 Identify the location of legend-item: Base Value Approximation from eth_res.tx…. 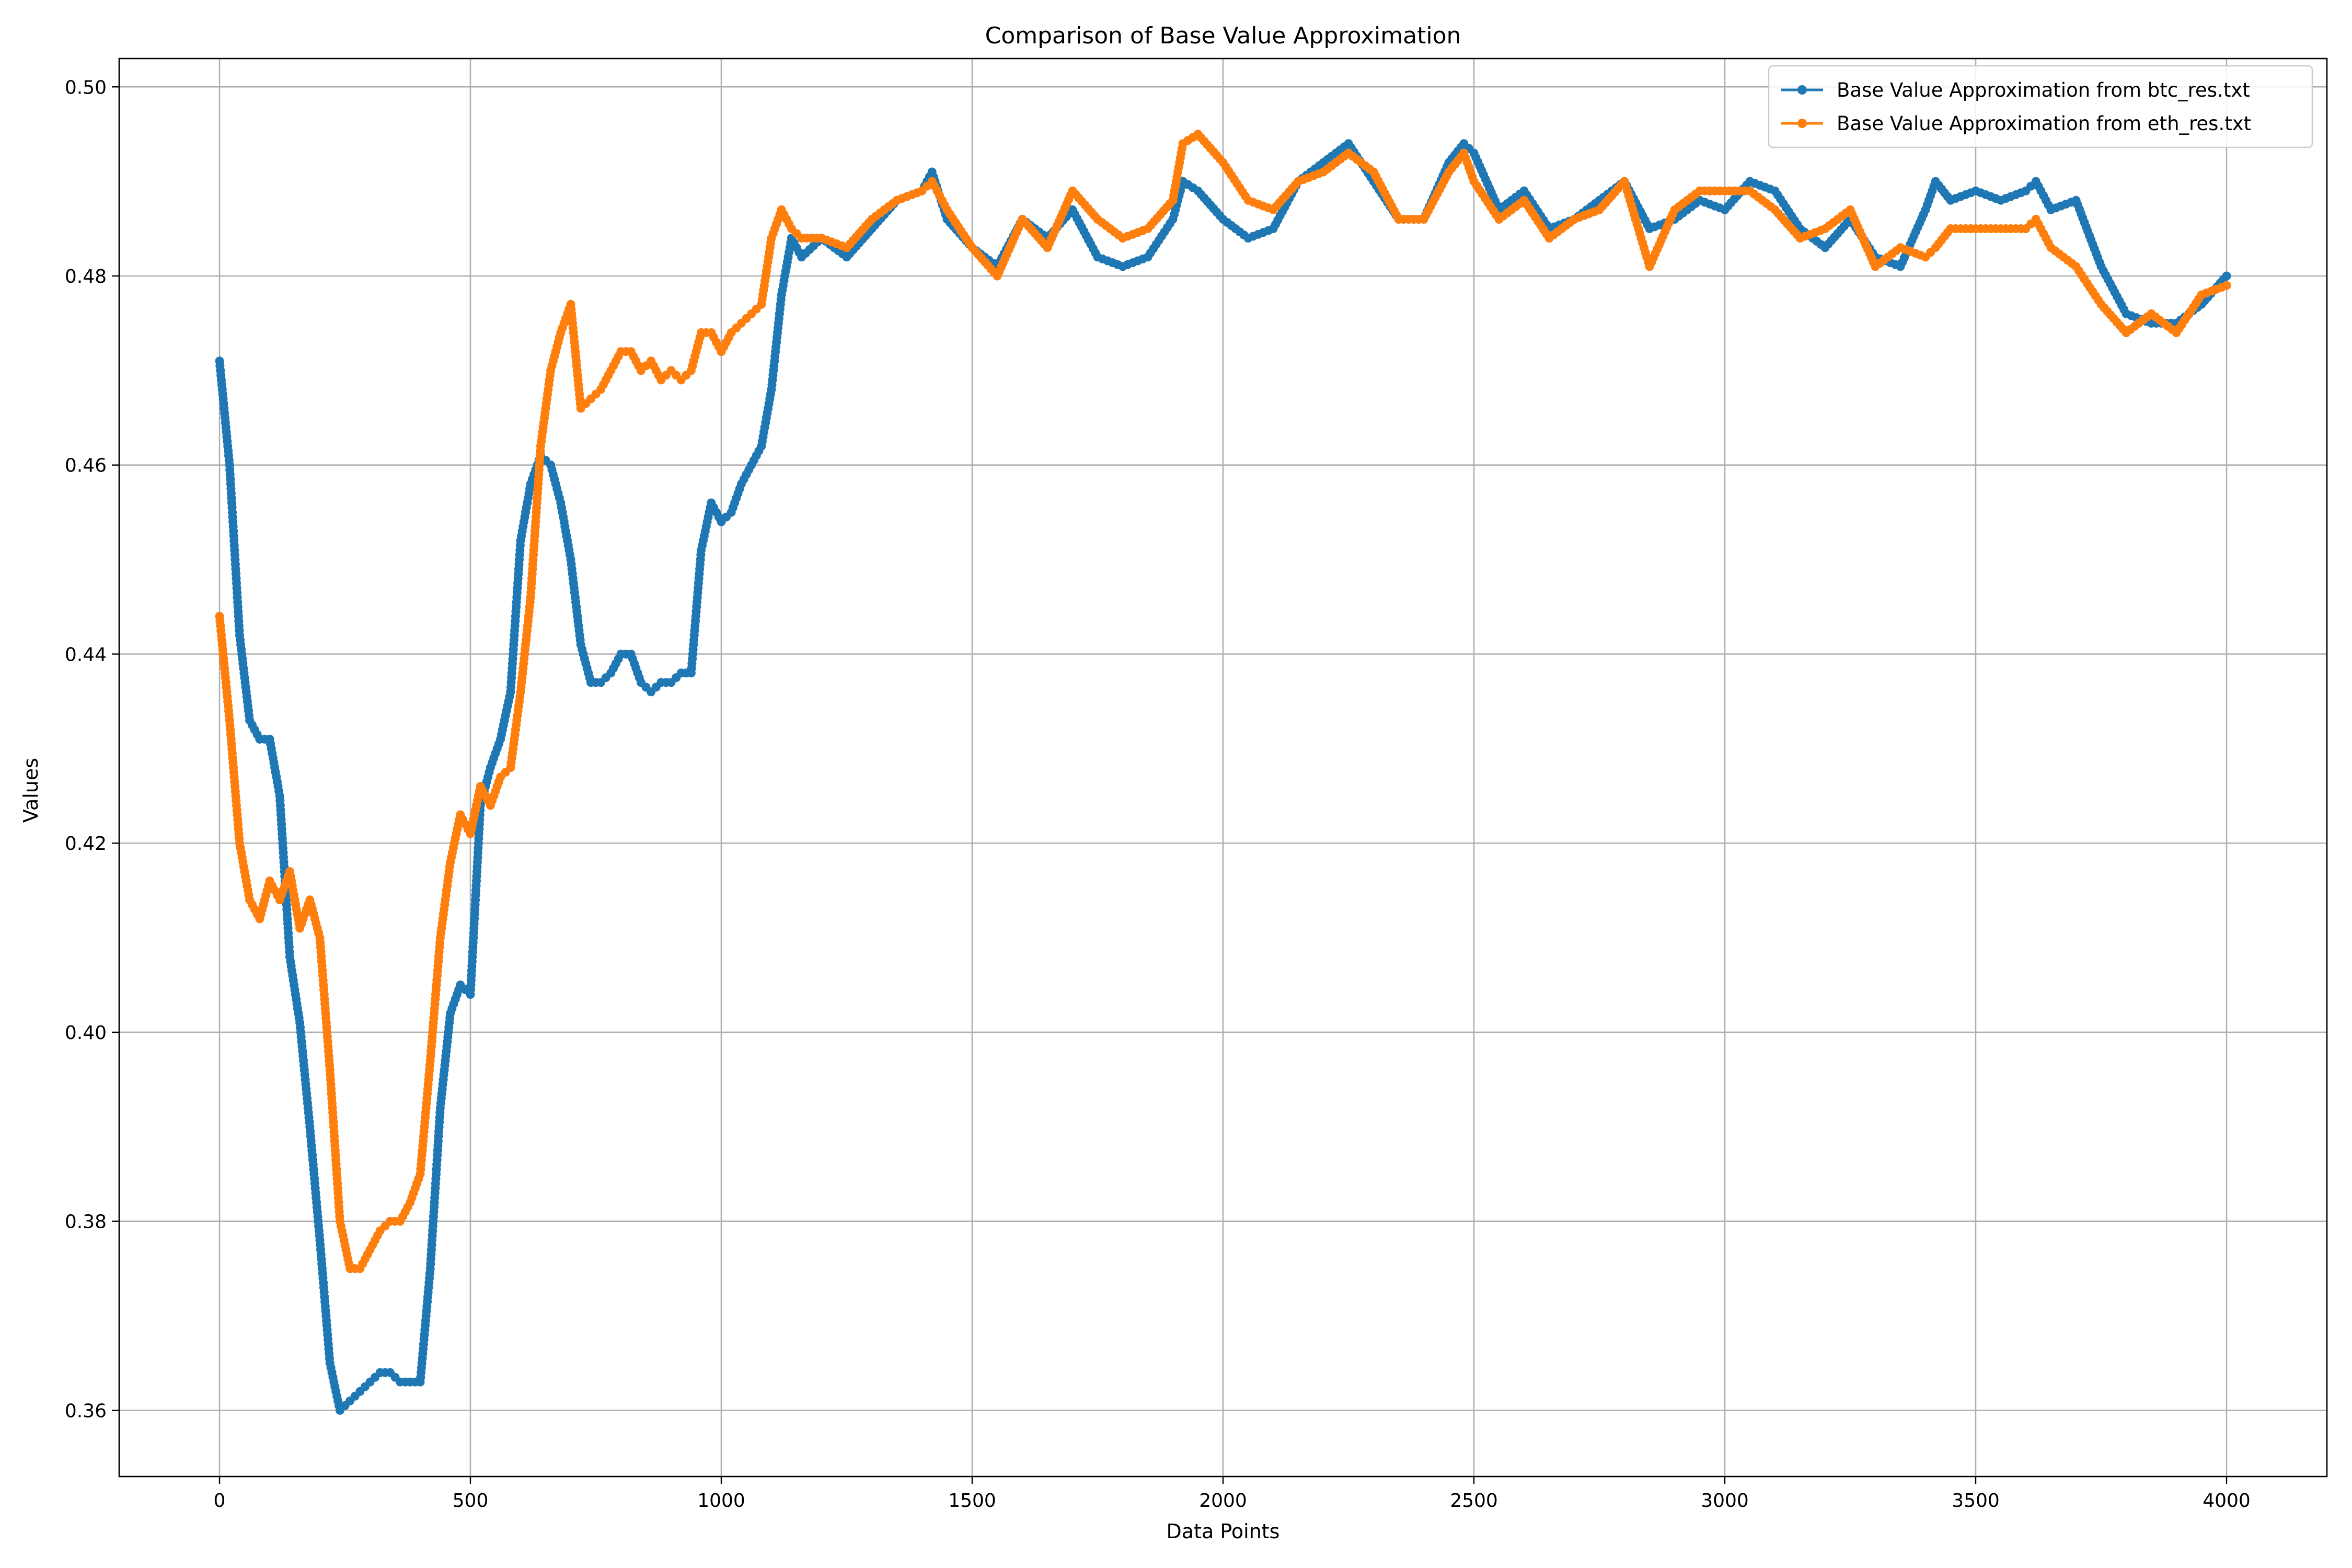
(2016, 123).